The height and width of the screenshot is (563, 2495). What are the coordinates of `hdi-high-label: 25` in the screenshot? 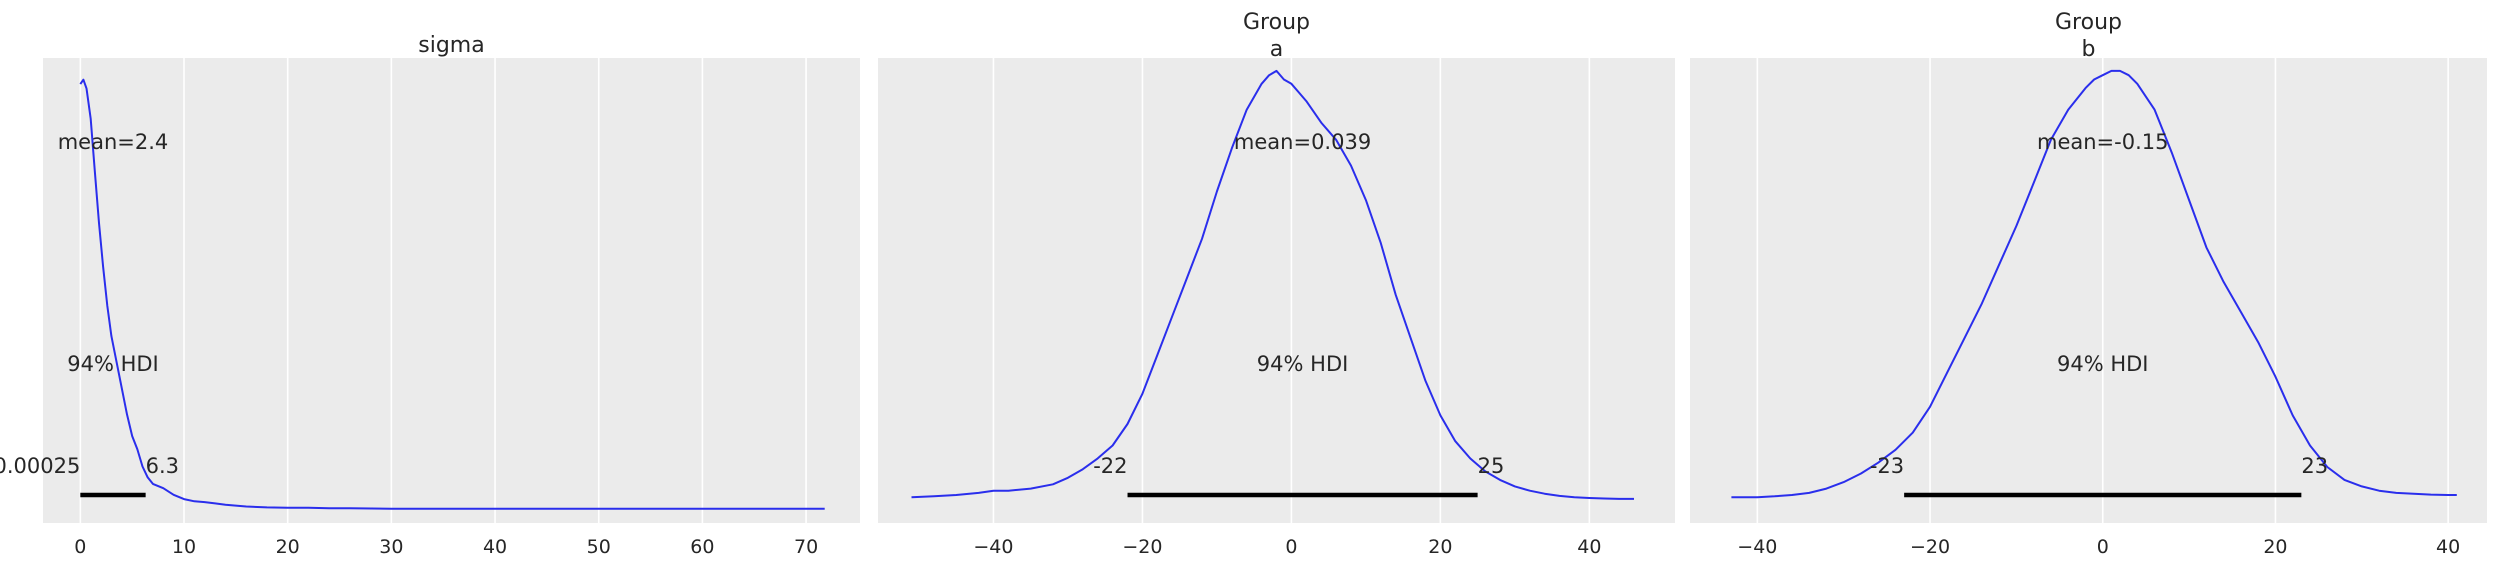 It's located at (1491, 466).